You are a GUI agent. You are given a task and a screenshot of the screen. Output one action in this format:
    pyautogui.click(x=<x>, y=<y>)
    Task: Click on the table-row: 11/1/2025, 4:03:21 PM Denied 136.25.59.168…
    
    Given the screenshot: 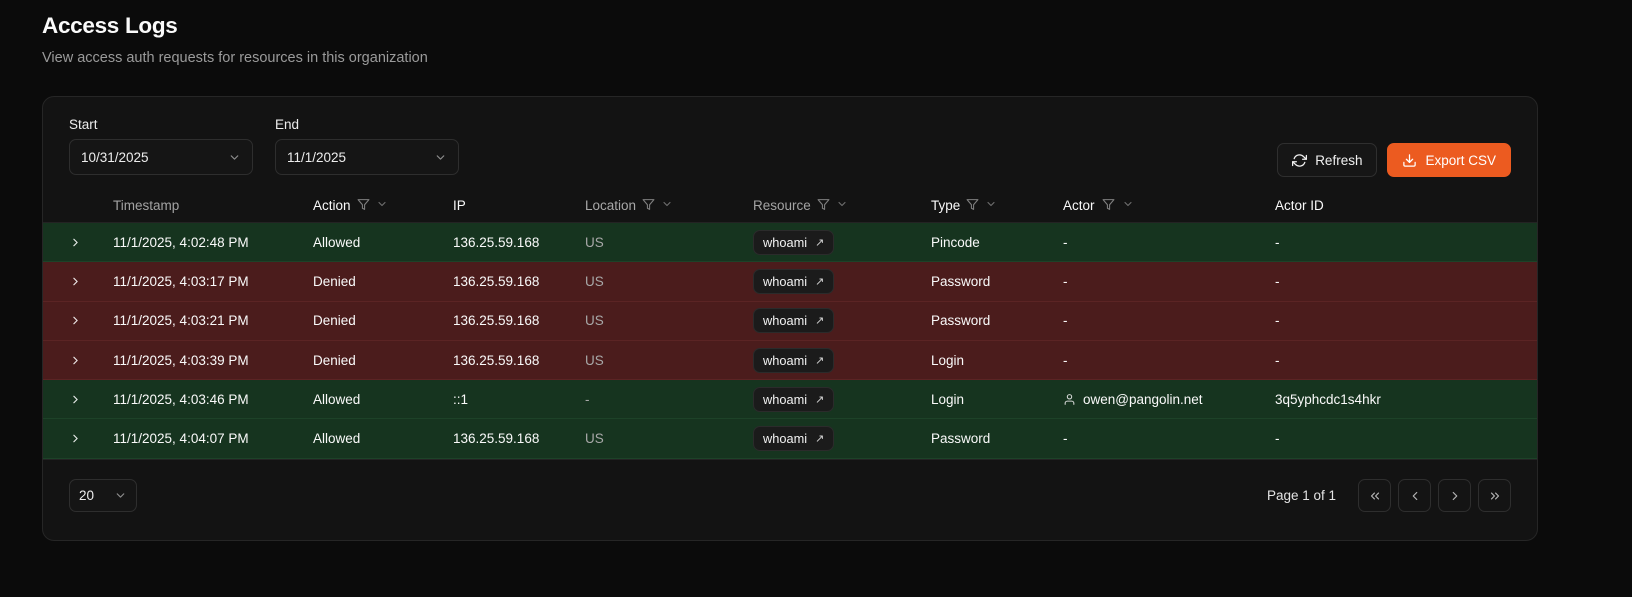 What is the action you would take?
    pyautogui.click(x=790, y=321)
    